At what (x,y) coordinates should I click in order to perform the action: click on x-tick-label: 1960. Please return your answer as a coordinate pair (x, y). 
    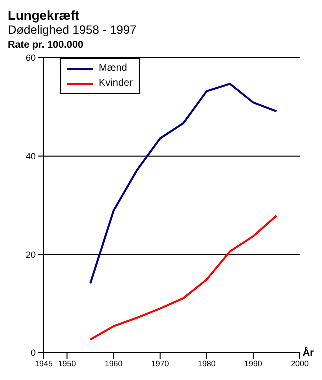
    Looking at the image, I should click on (114, 364).